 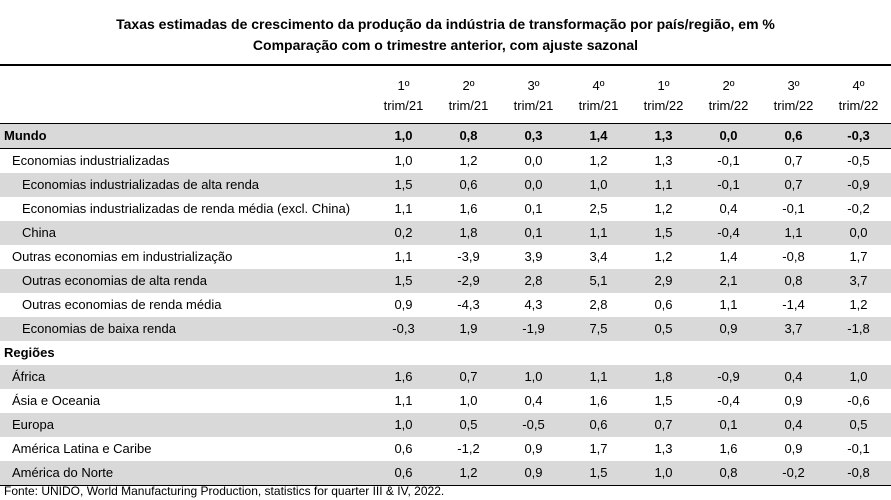 What do you see at coordinates (468, 304) in the screenshot?
I see `table-cell: -4,3` at bounding box center [468, 304].